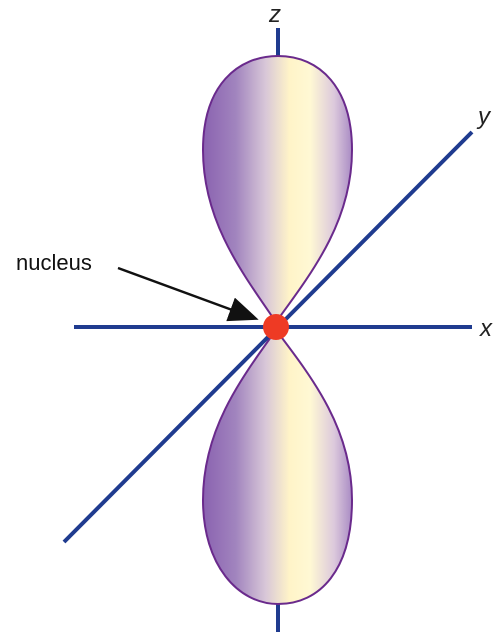 This screenshot has width=496, height=640. I want to click on y-axis-label: y, so click(484, 116).